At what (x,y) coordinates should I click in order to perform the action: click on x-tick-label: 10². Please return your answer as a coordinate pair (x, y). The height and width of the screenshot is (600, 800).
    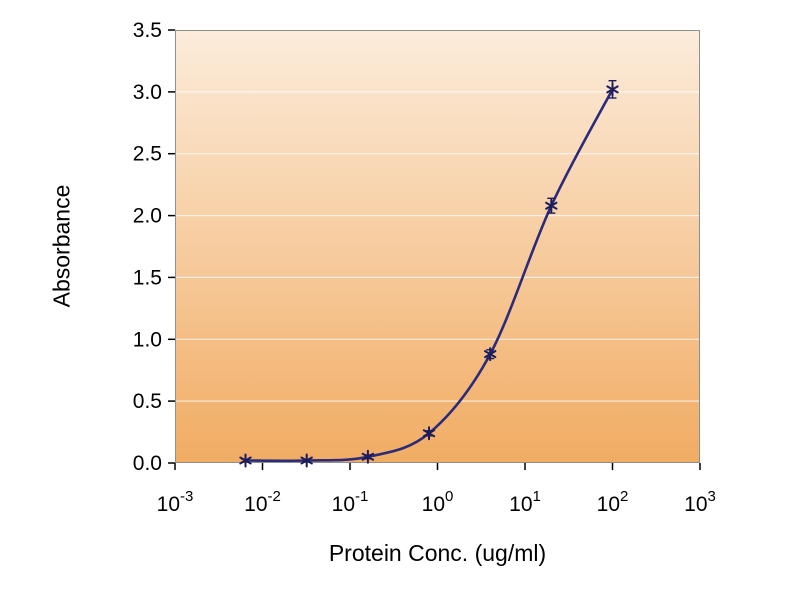
    Looking at the image, I should click on (613, 502).